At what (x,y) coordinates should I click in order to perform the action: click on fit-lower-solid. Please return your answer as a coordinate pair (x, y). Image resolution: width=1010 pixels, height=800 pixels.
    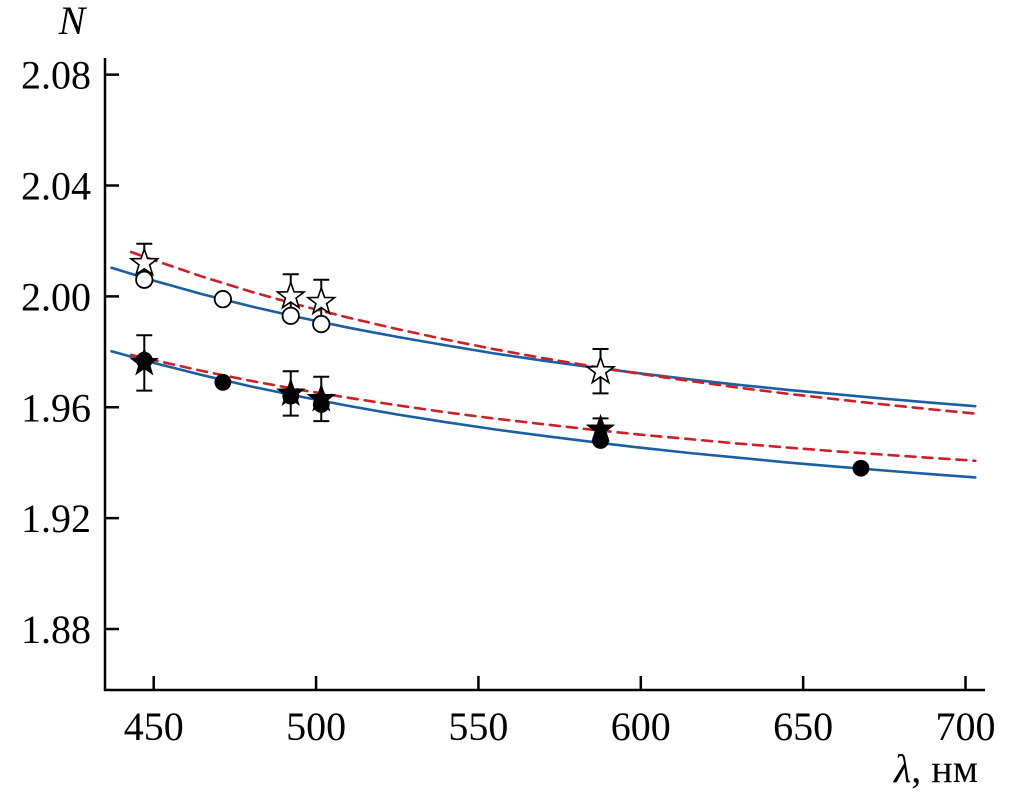
    Looking at the image, I should click on (543, 414).